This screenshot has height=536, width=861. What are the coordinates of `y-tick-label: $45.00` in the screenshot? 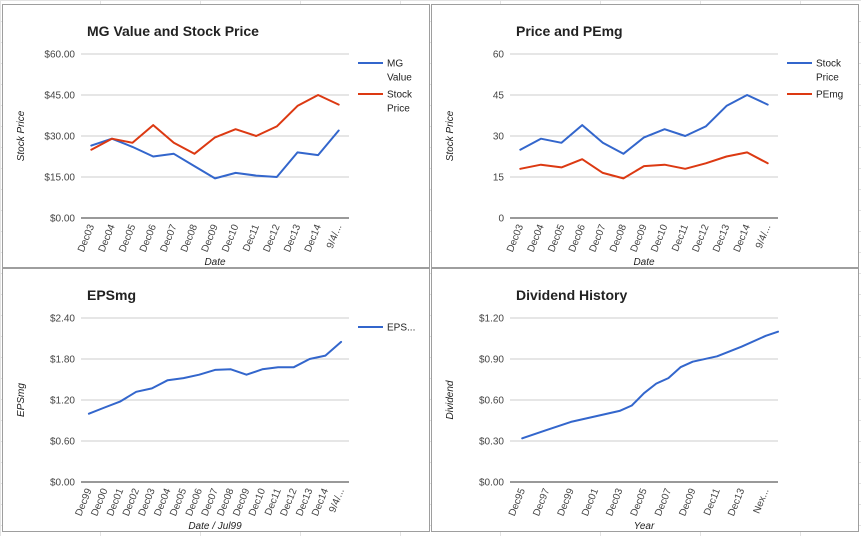 It's located at (59, 96).